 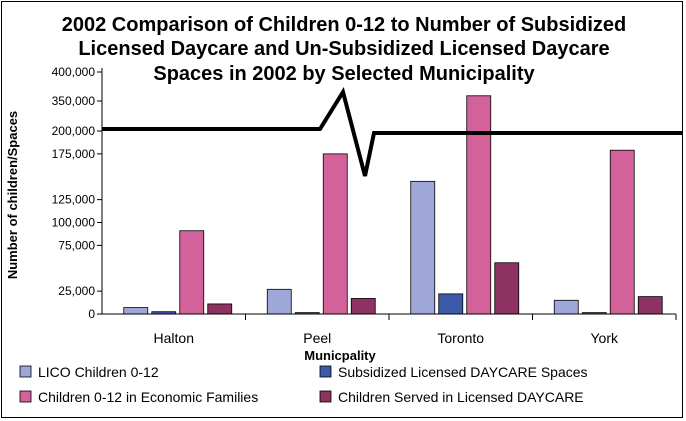 What do you see at coordinates (74, 154) in the screenshot?
I see `y-tick-label: 175,000` at bounding box center [74, 154].